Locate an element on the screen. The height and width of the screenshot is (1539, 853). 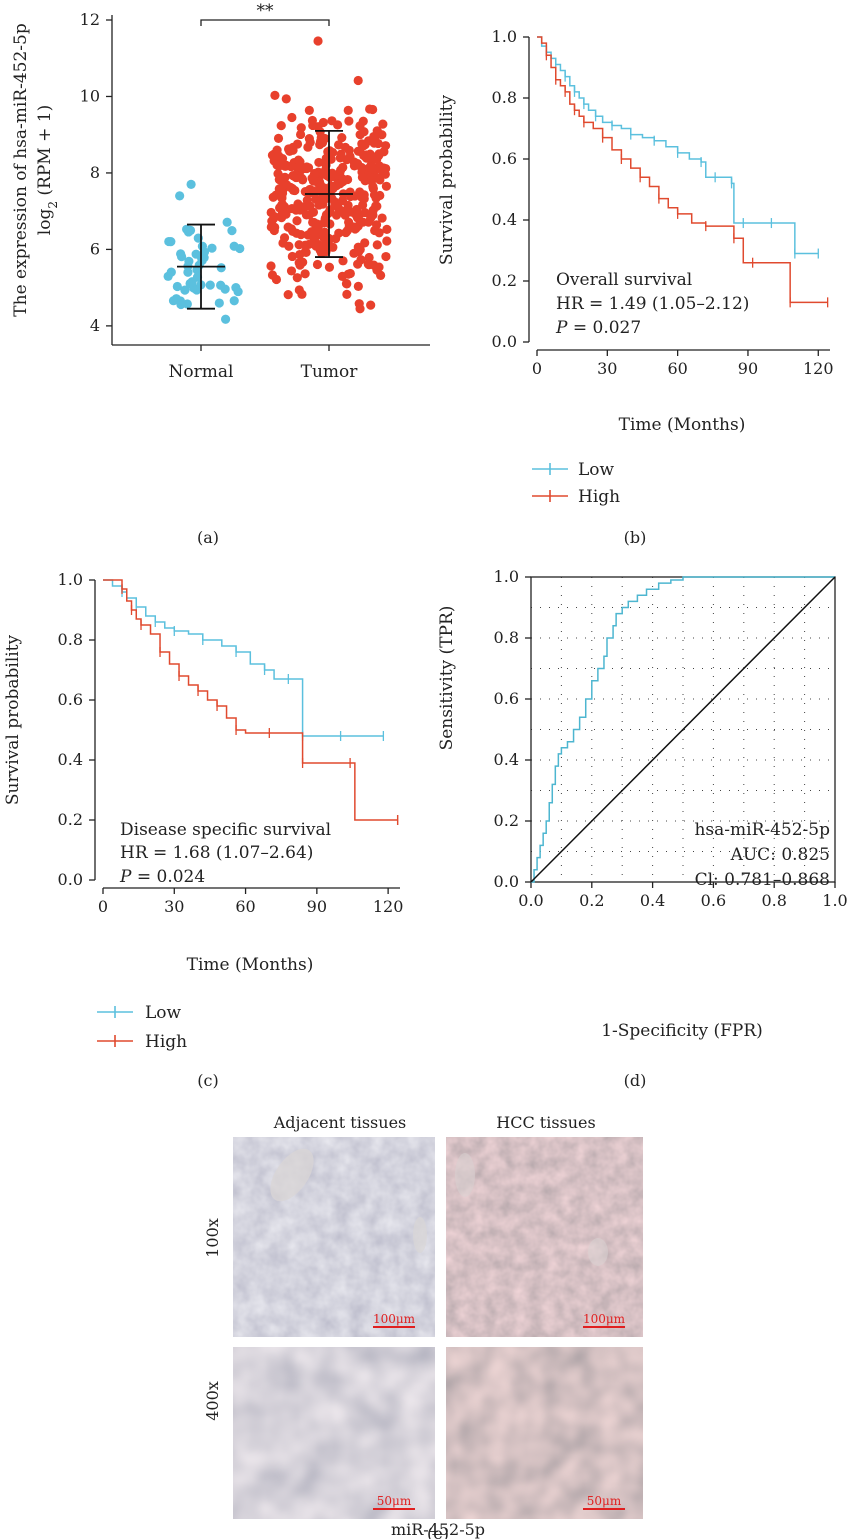
panel-c-xtick-label-0: 0 is located at coordinates (103, 906).